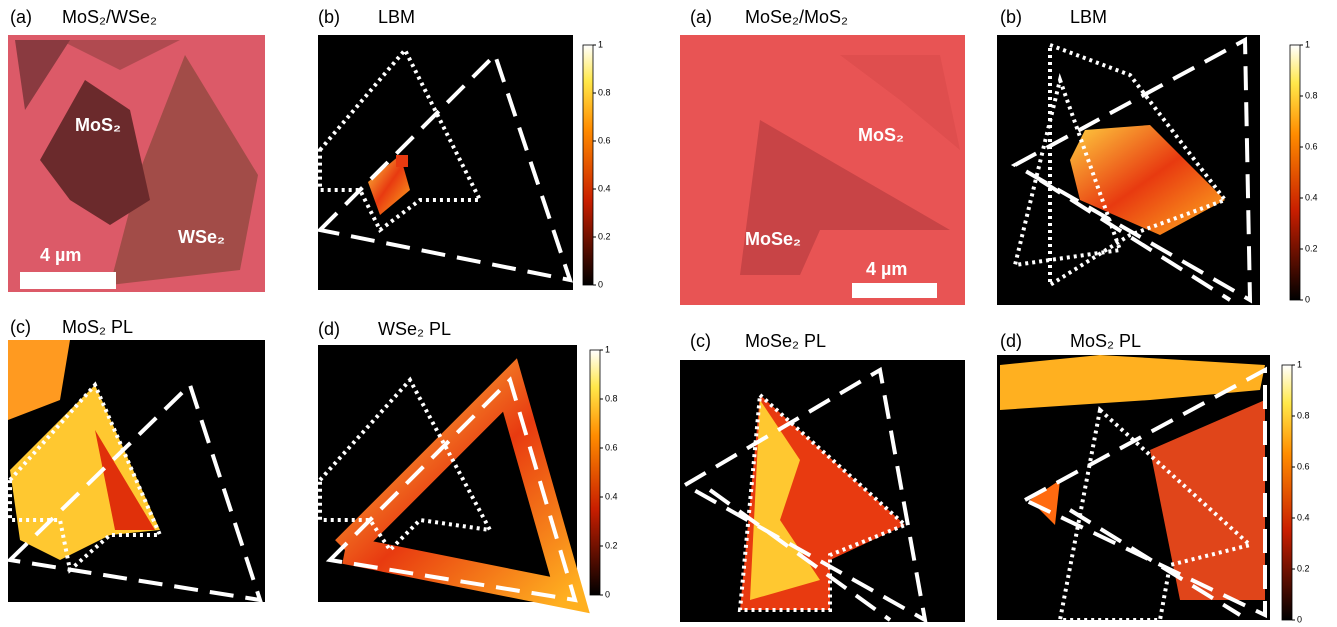 The height and width of the screenshot is (627, 1337). Describe the element at coordinates (109, 17) in the screenshot. I see `panel-title: MoS₂/WSe₂` at that location.